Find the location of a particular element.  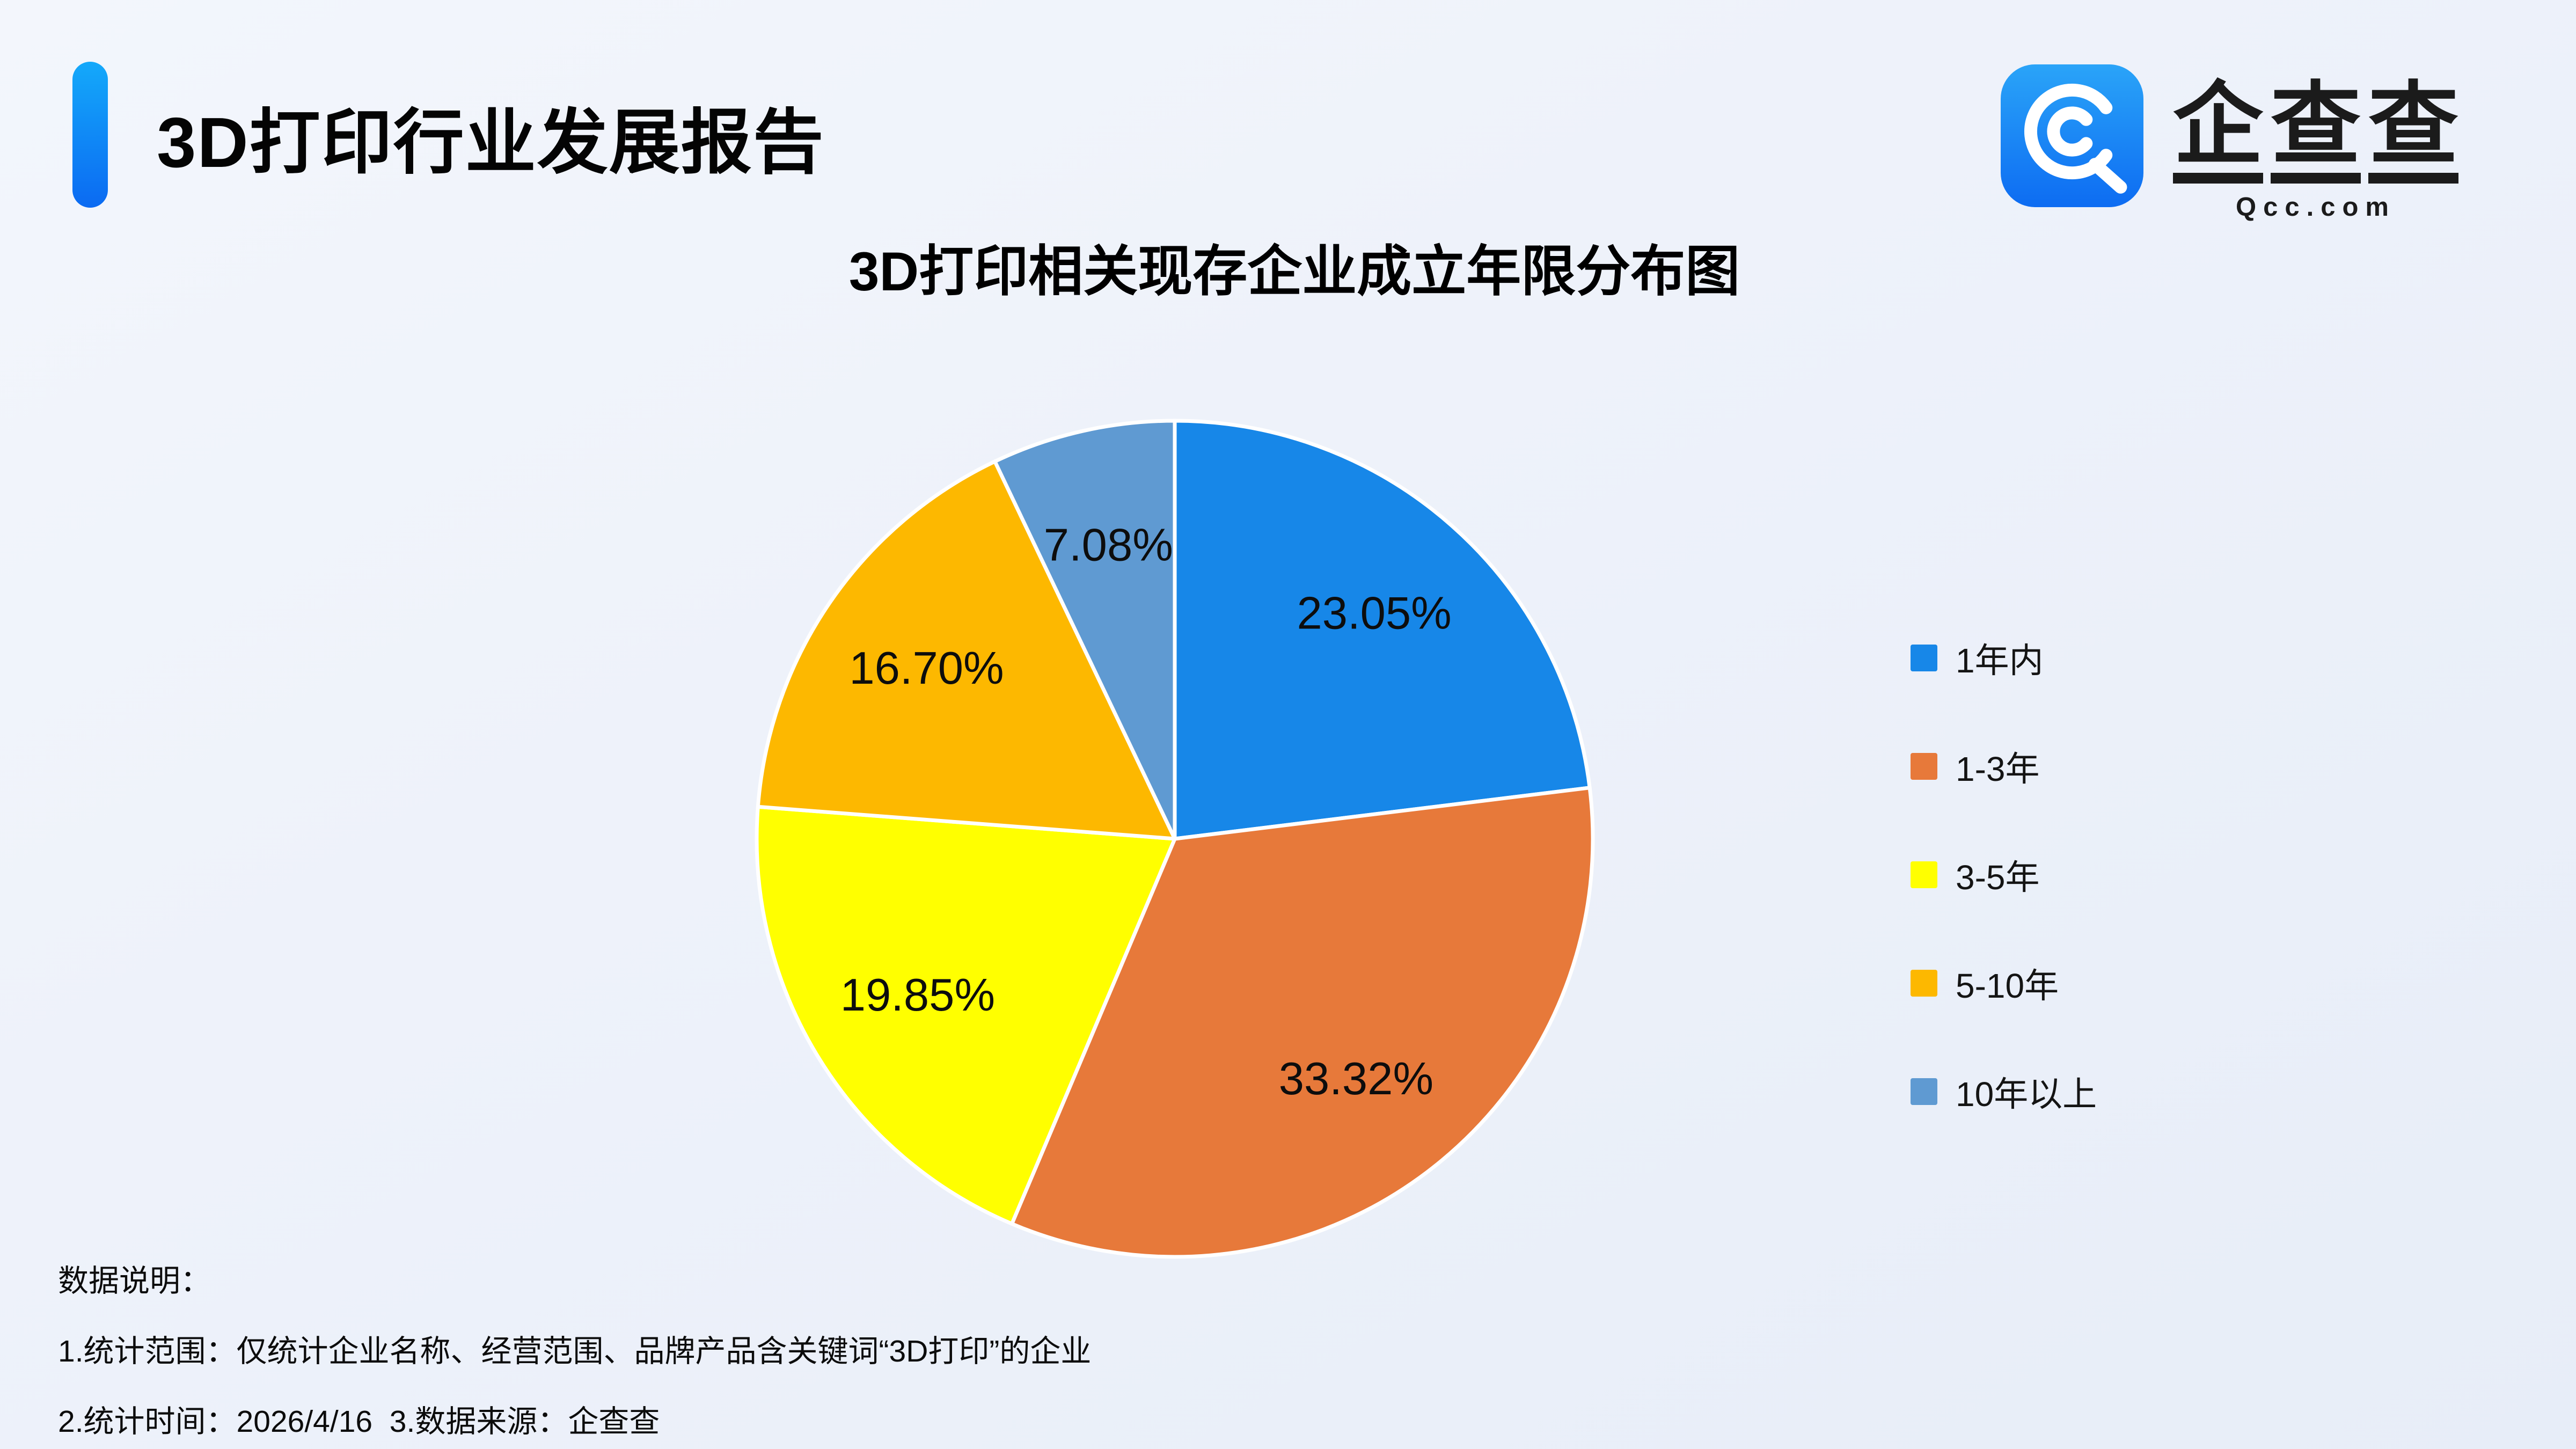

pie-slice-5-10年 is located at coordinates (966, 650).